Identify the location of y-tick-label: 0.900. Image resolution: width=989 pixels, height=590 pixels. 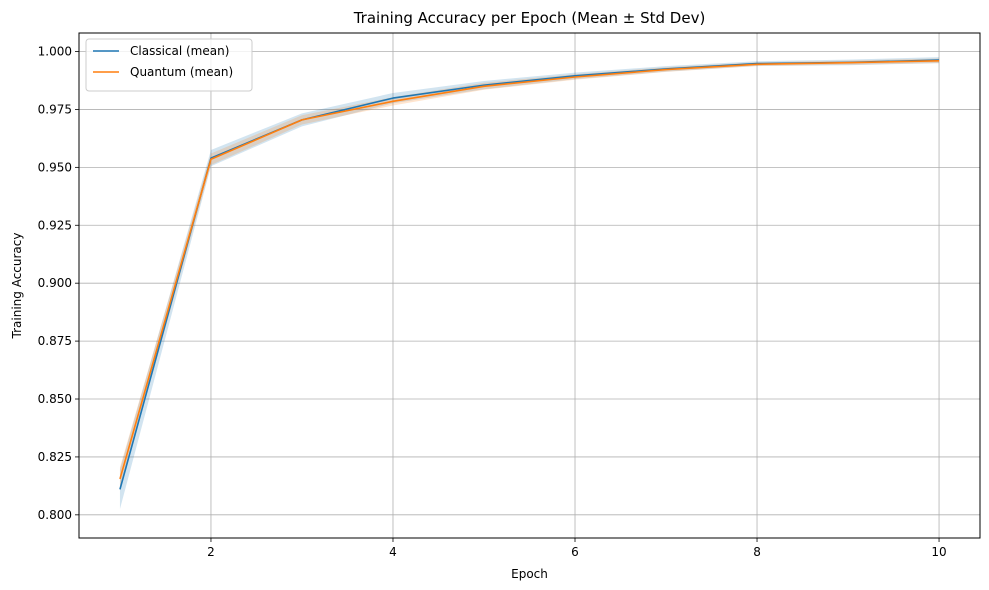
(55, 283).